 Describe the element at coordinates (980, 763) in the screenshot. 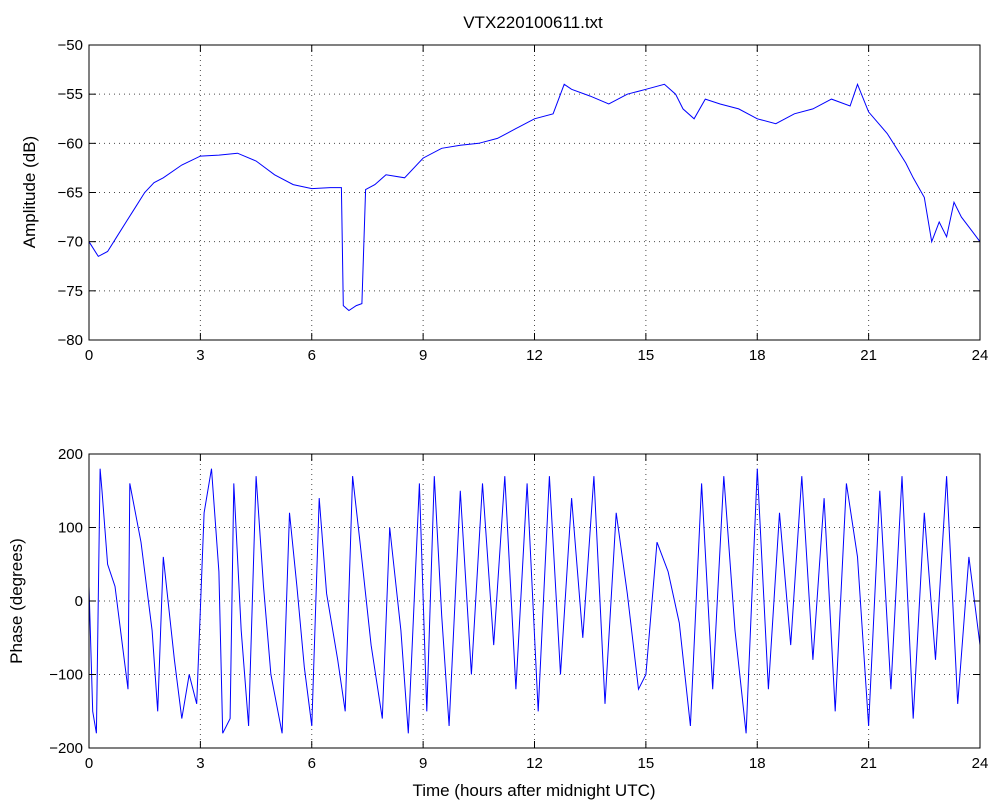

I see `phase-x-tick-label: 24` at that location.